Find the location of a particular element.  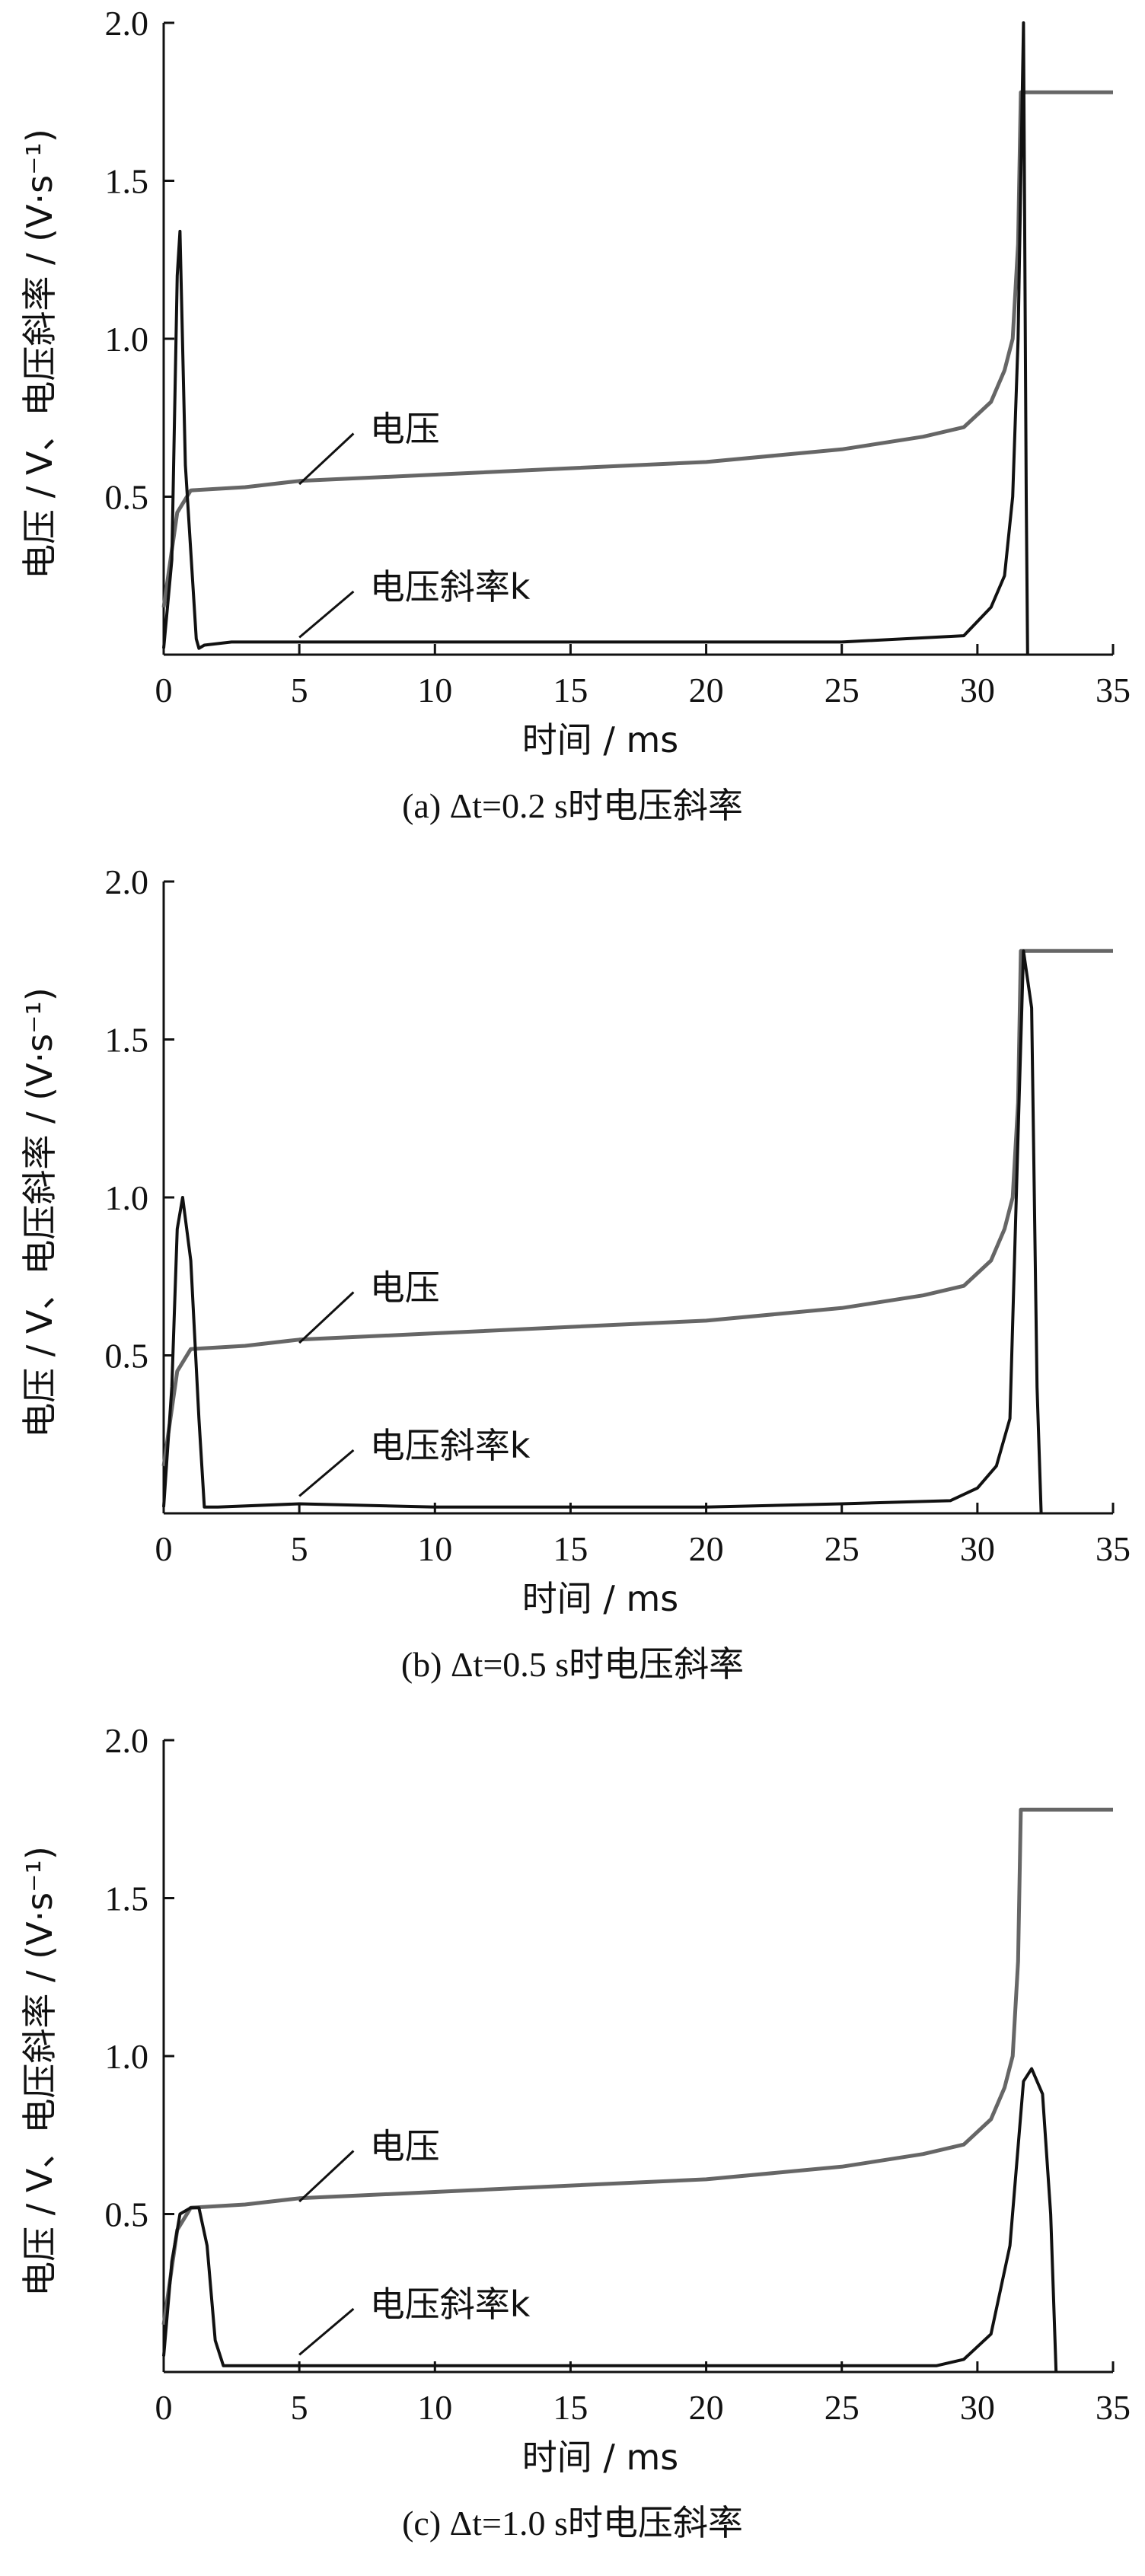

y-axis-label-a: 电压 / V、电压斜率 / (V·s⁻¹) is located at coordinates (39, 354).